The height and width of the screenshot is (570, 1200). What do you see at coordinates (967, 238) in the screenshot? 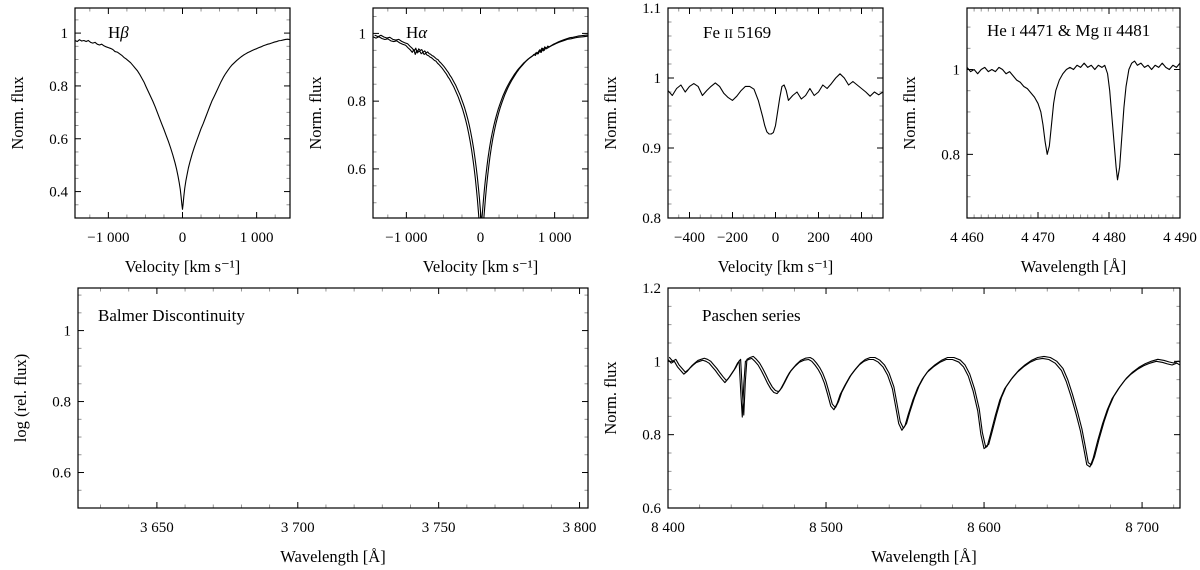
I see `x-tick-label: 4 460` at bounding box center [967, 238].